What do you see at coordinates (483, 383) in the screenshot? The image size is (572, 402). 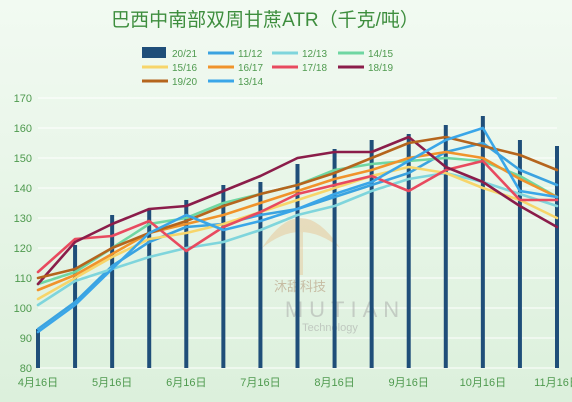 I see `x-tick-label: 10月16日` at bounding box center [483, 383].